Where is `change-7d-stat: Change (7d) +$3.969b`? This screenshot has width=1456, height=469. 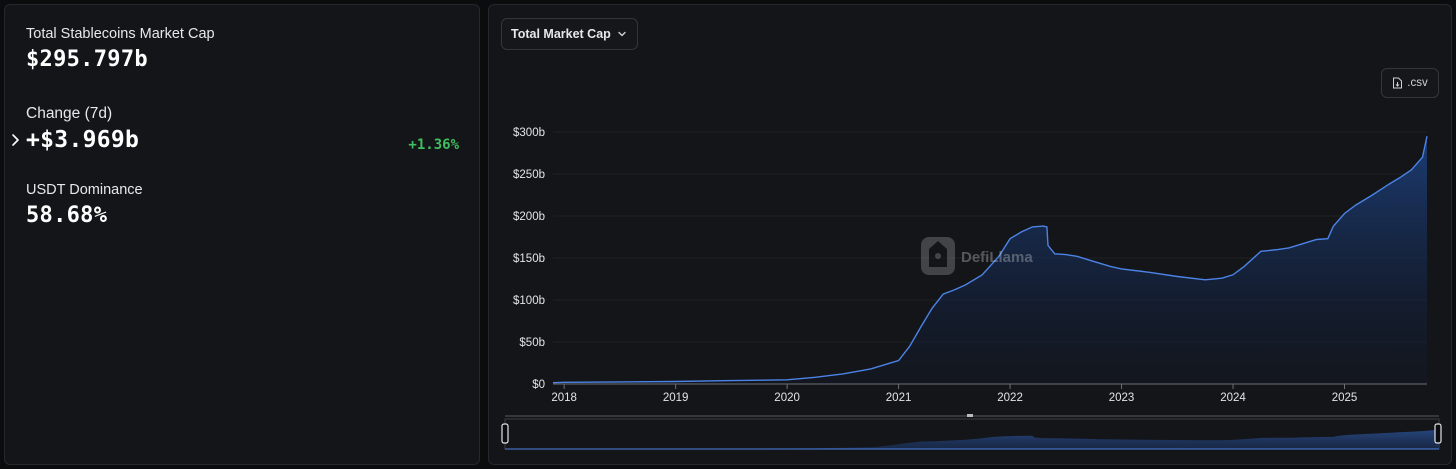 change-7d-stat: Change (7d) +$3.969b is located at coordinates (82, 129).